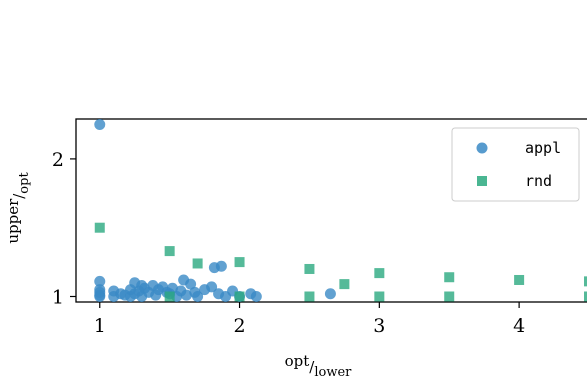  What do you see at coordinates (482, 181) in the screenshot?
I see `legend-marker-rnd` at bounding box center [482, 181].